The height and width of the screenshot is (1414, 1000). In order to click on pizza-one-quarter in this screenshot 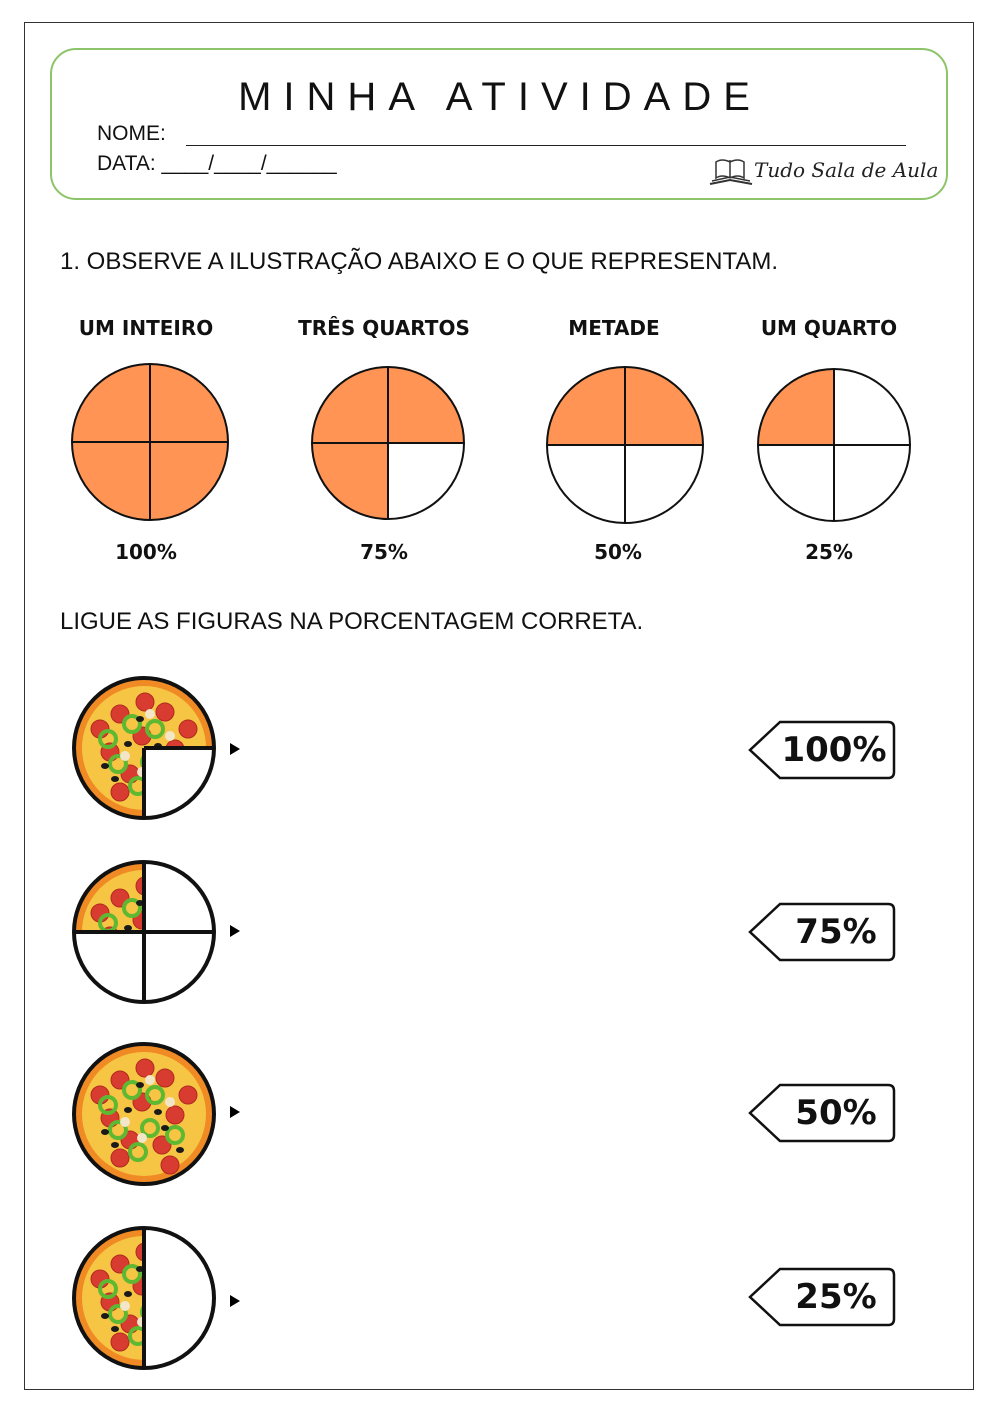, I will do `click(144, 932)`.